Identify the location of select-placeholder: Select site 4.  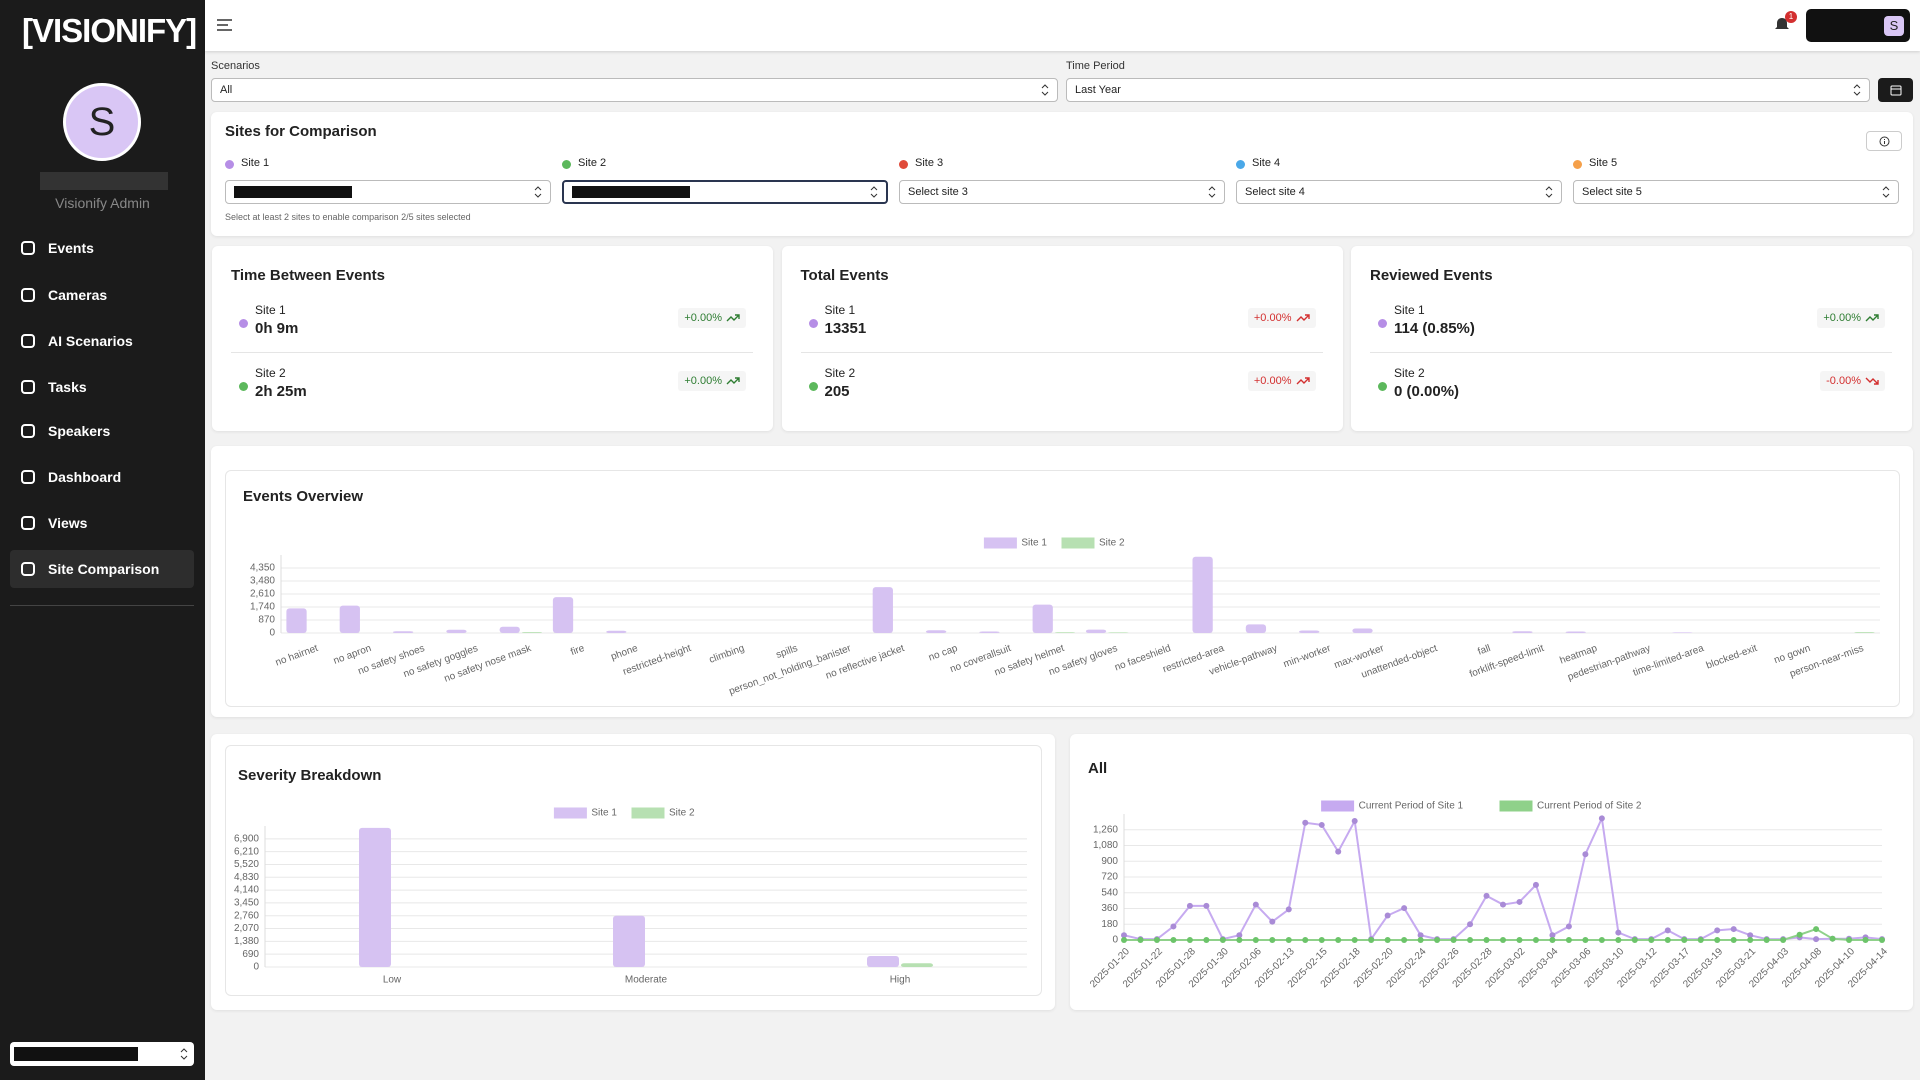
(1275, 192).